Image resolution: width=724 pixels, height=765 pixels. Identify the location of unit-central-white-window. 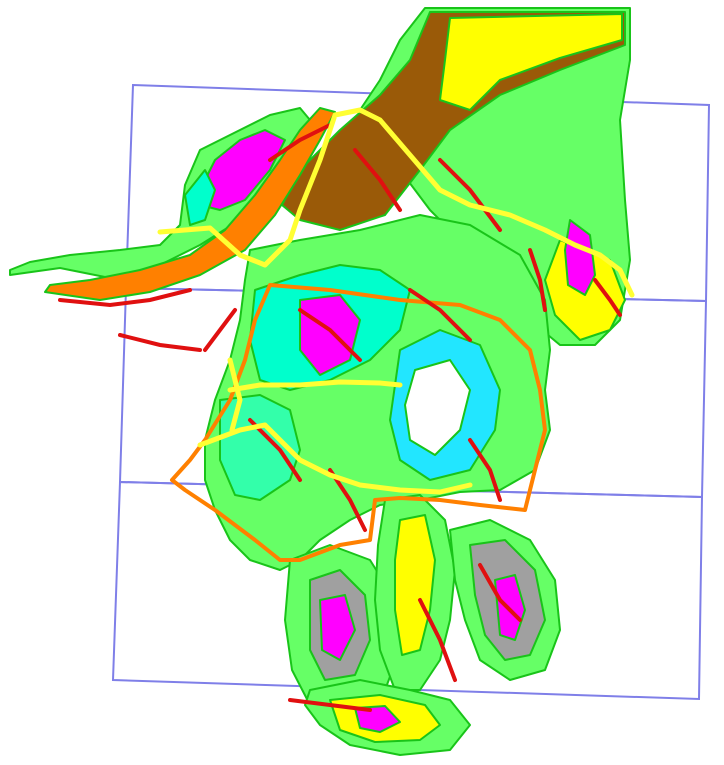
(437, 407).